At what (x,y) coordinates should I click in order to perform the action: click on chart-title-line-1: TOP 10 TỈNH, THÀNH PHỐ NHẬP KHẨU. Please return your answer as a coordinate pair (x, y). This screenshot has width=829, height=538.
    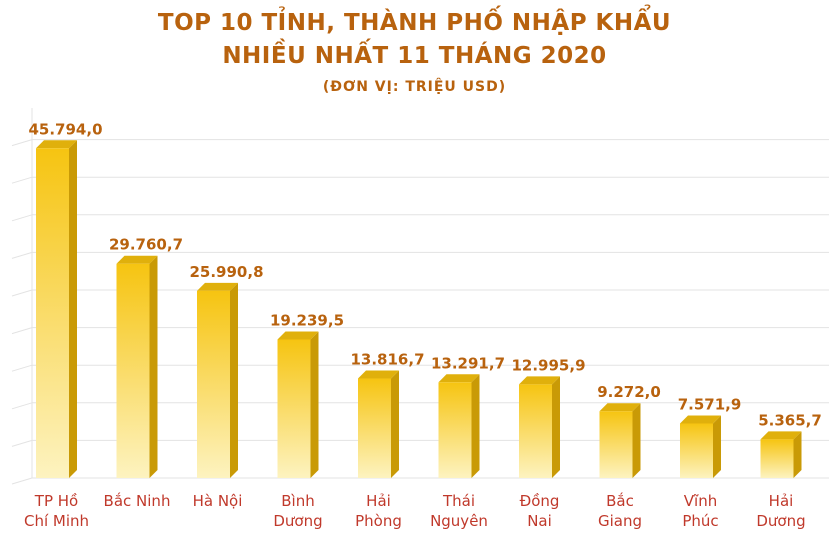
    Looking at the image, I should click on (414, 23).